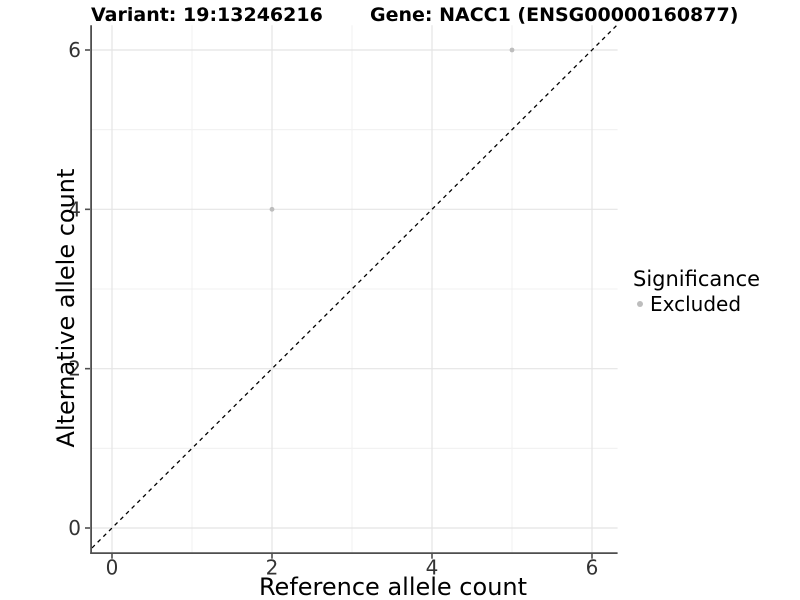 The image size is (800, 600). I want to click on y-tick-label: 6, so click(74, 50).